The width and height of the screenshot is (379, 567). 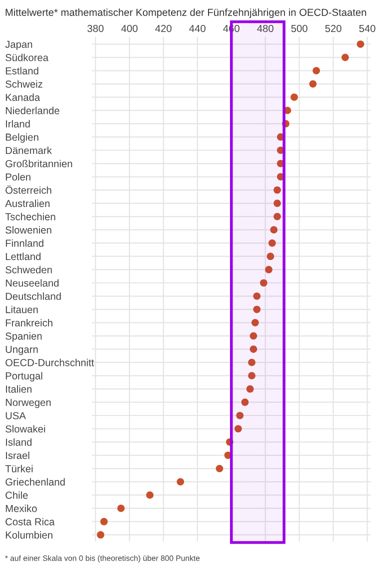 I want to click on y-tick-label: USA, so click(x=16, y=416).